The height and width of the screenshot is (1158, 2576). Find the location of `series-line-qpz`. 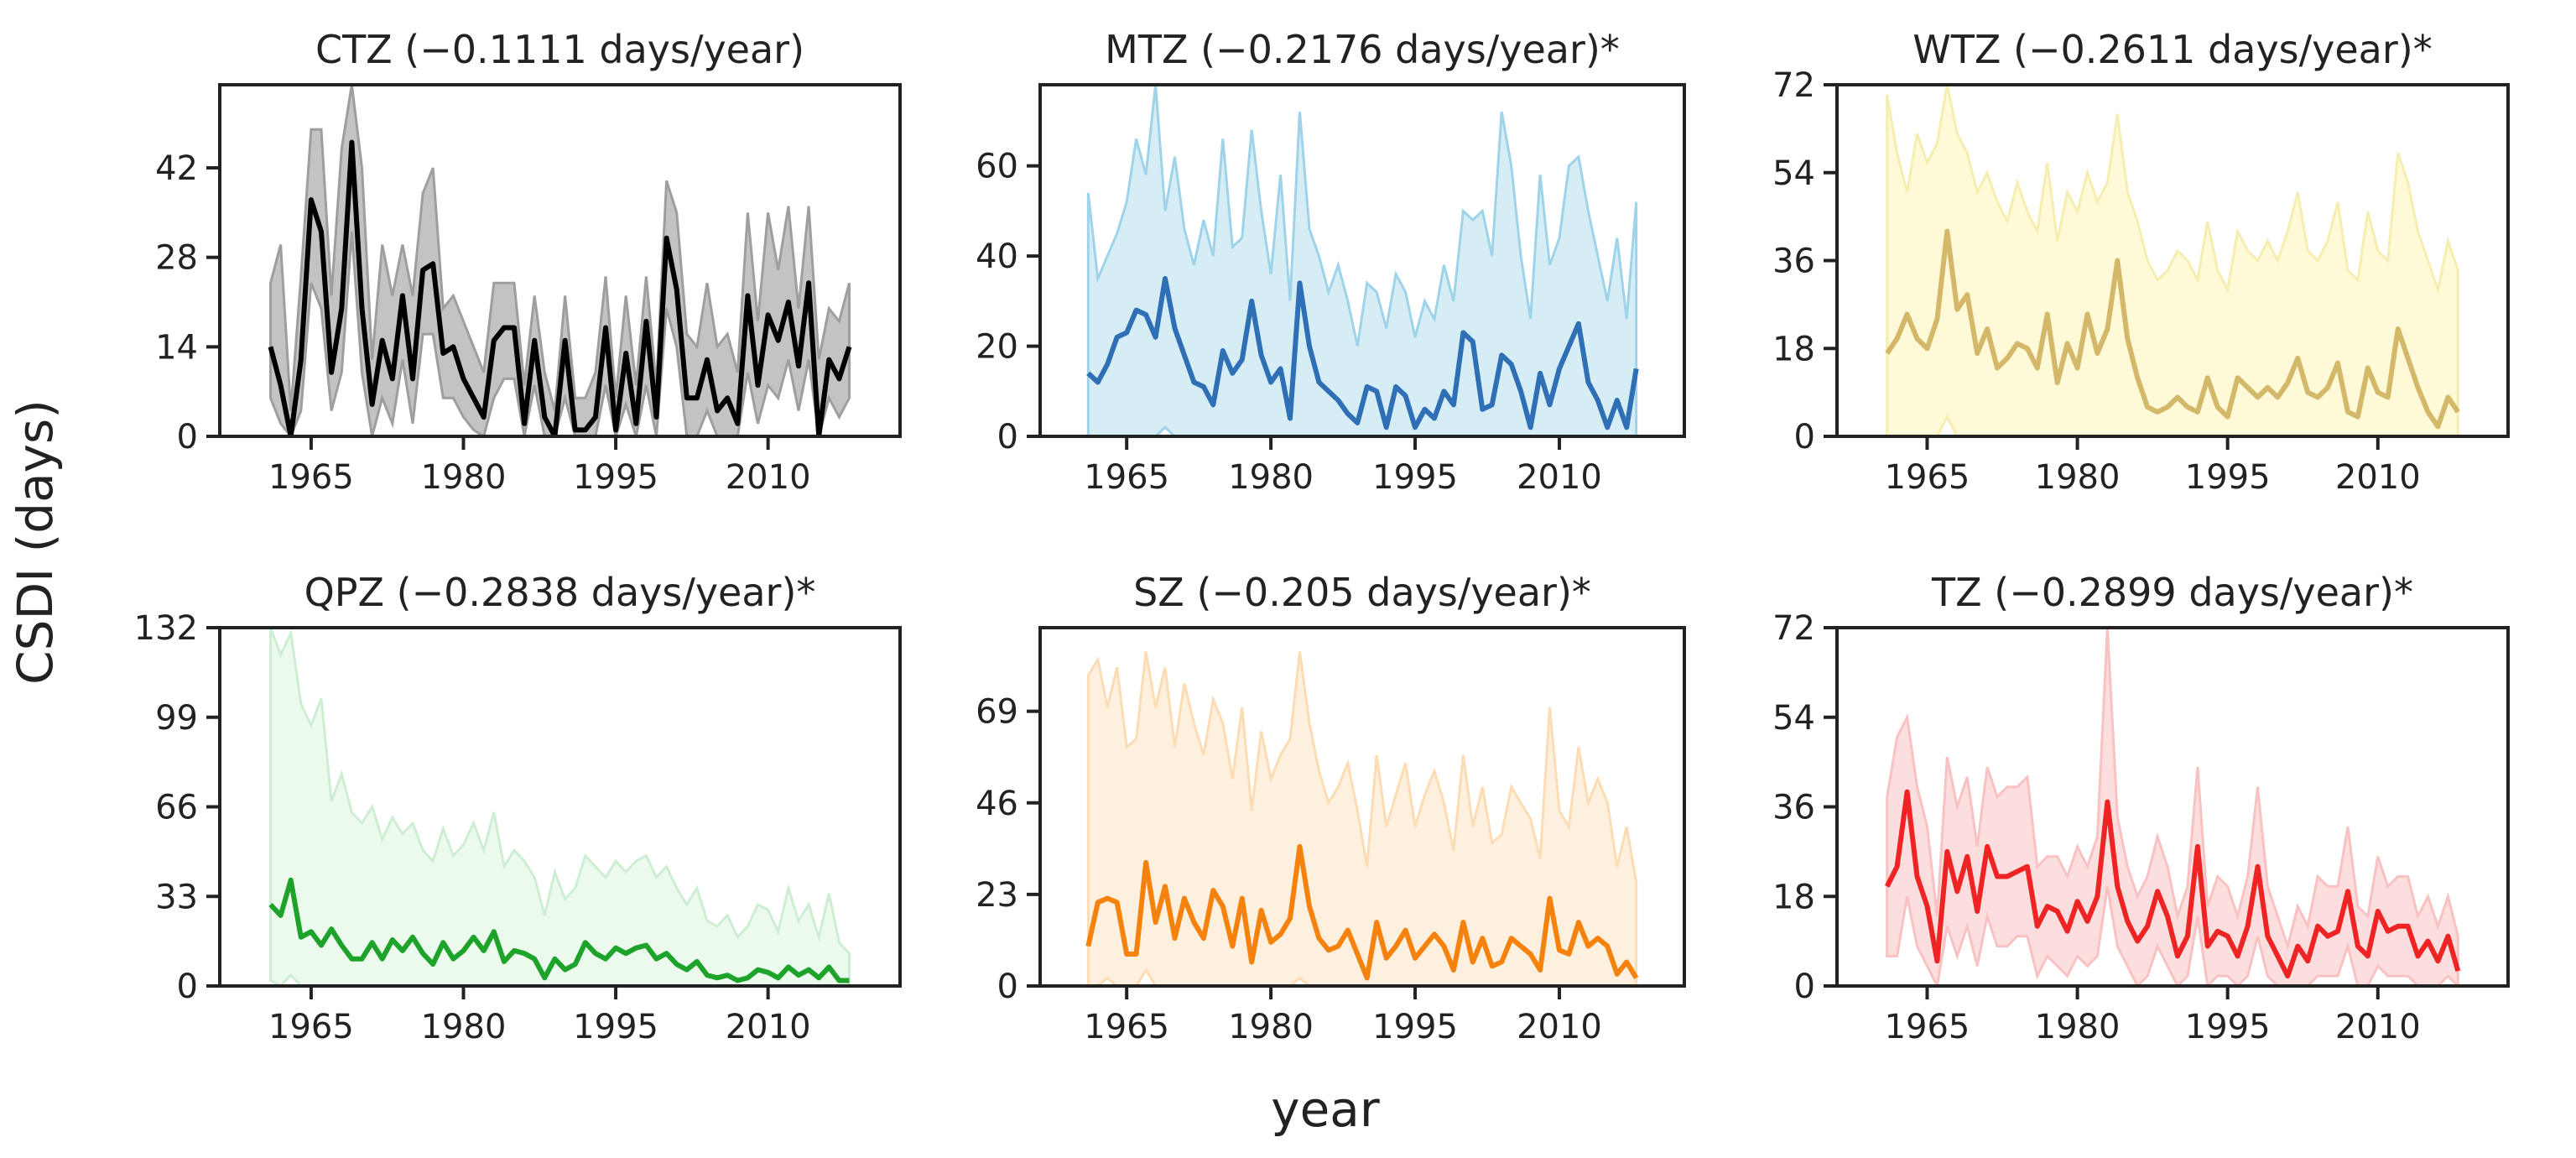

series-line-qpz is located at coordinates (559, 930).